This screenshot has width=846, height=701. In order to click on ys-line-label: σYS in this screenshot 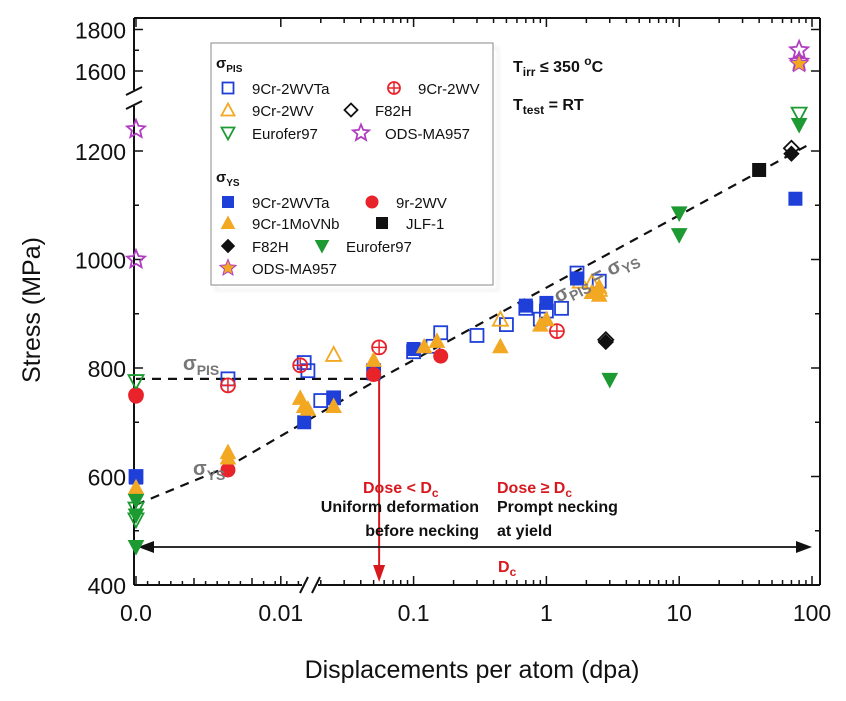, I will do `click(209, 470)`.